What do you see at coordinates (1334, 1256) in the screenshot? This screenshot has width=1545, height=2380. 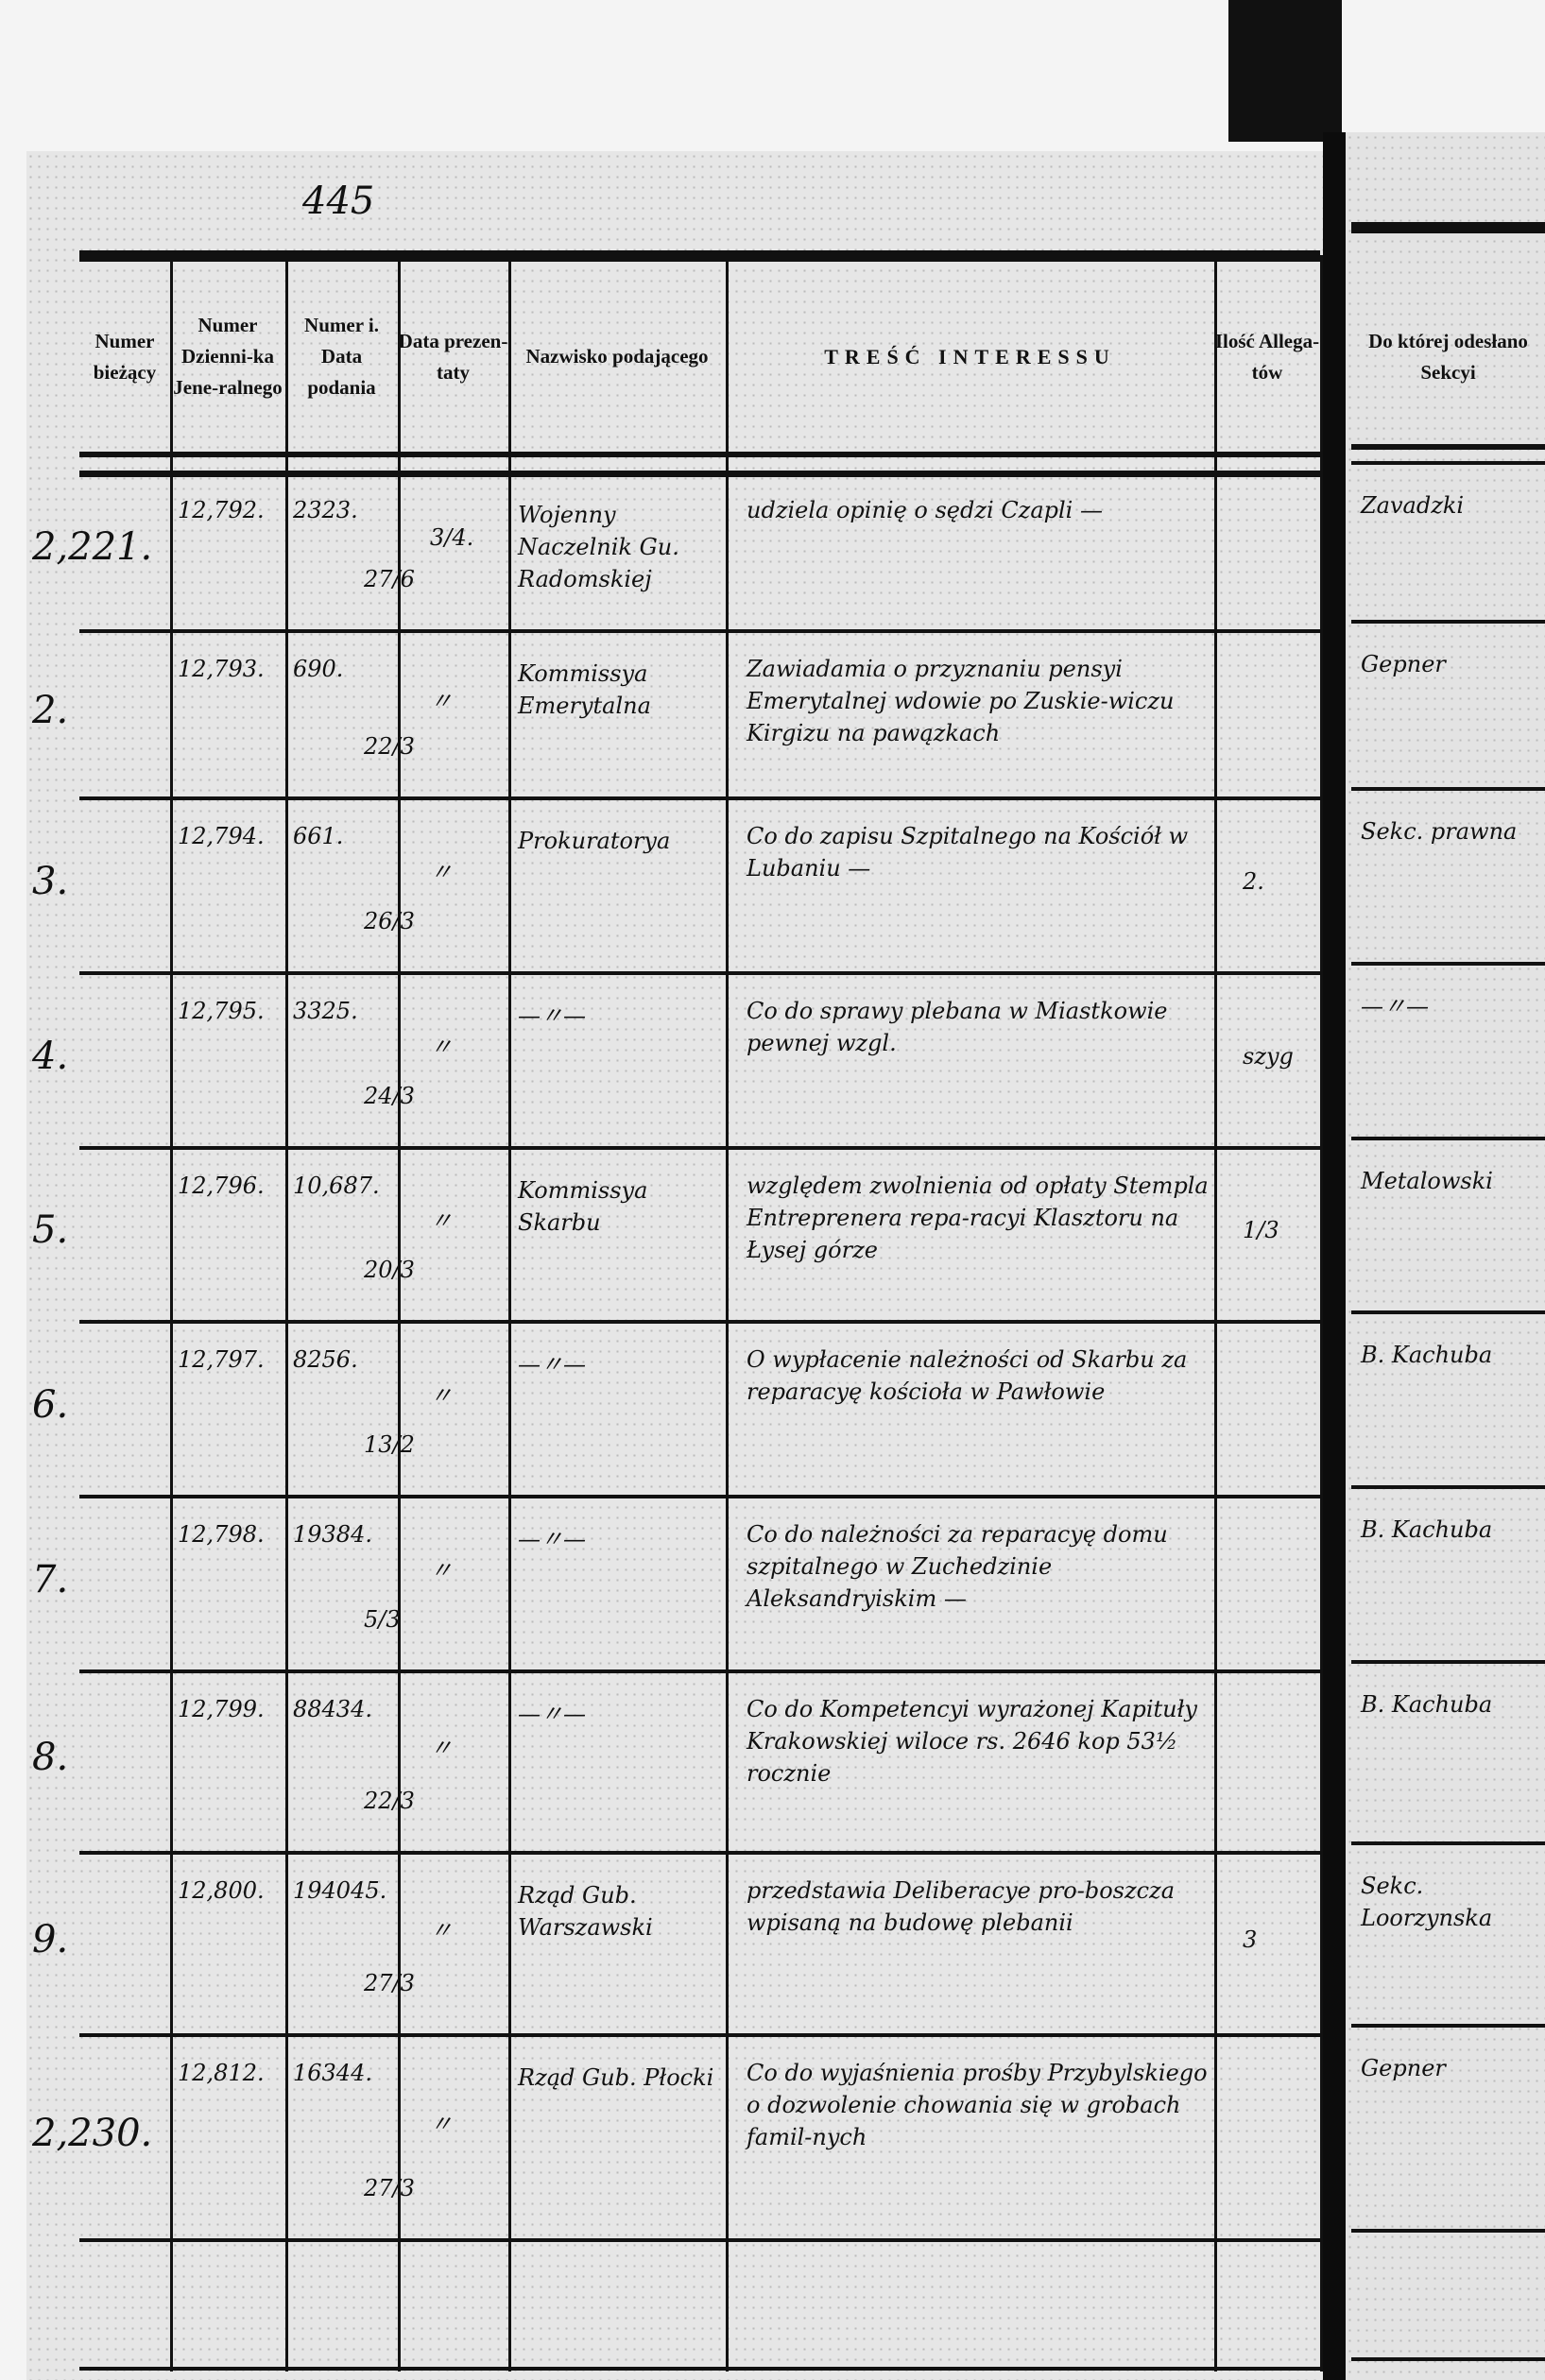 I see `book-gutter` at bounding box center [1334, 1256].